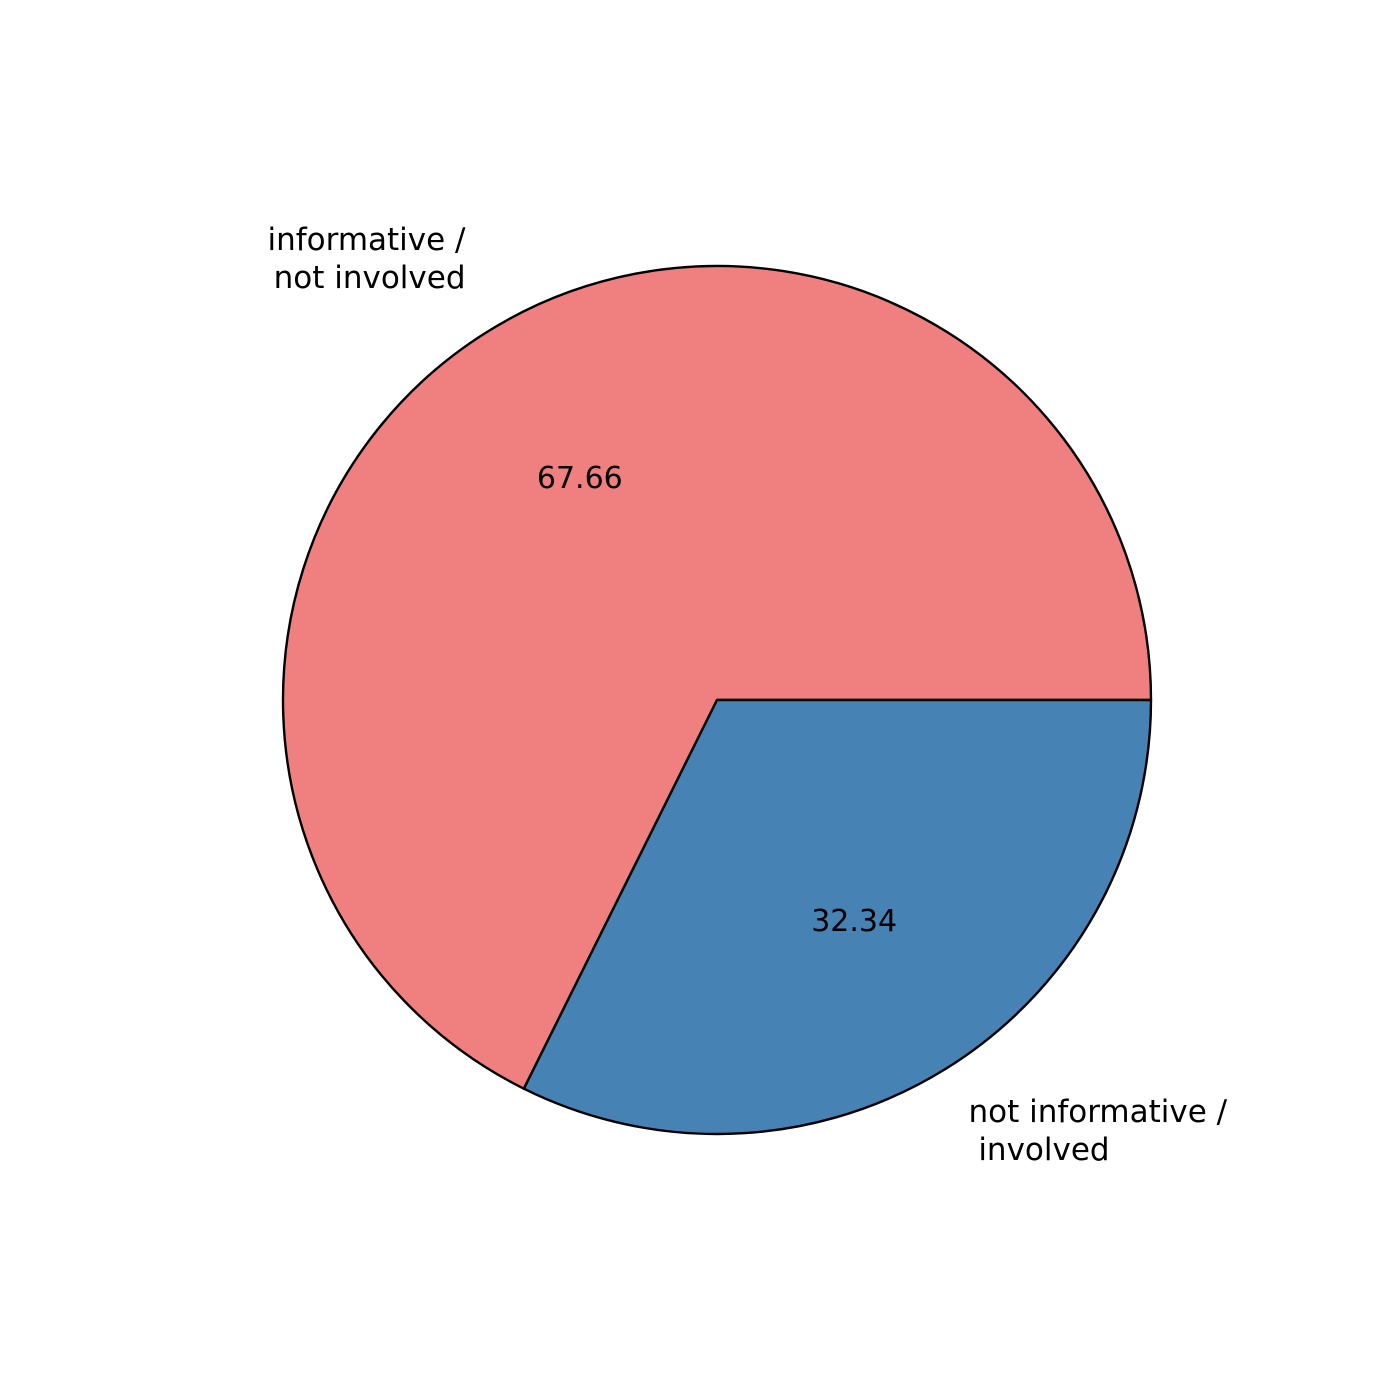  What do you see at coordinates (365, 259) in the screenshot?
I see `slice-category-label-0: informative / not involved` at bounding box center [365, 259].